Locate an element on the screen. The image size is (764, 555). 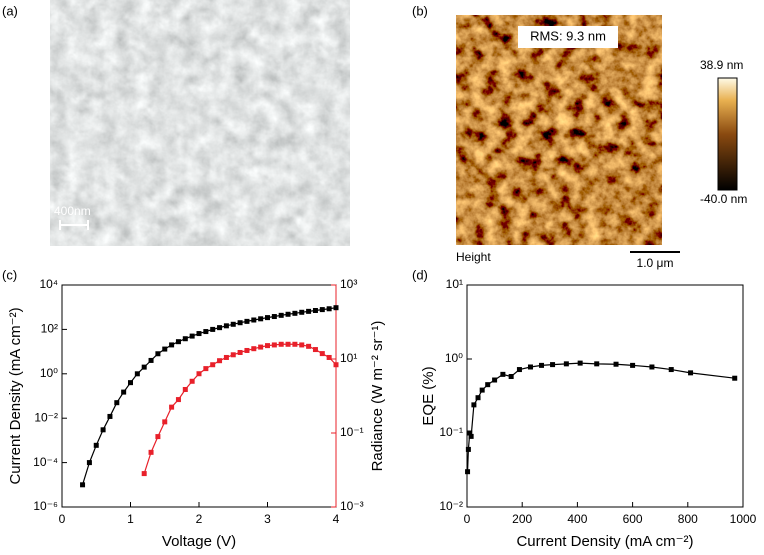
panel-label: (c) is located at coordinates (9, 274).